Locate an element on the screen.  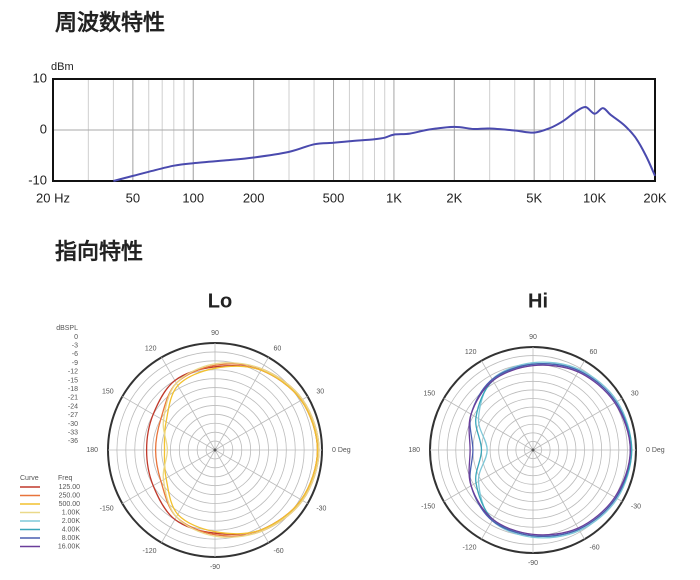
r-tick-label: 0 is located at coordinates (76, 337).